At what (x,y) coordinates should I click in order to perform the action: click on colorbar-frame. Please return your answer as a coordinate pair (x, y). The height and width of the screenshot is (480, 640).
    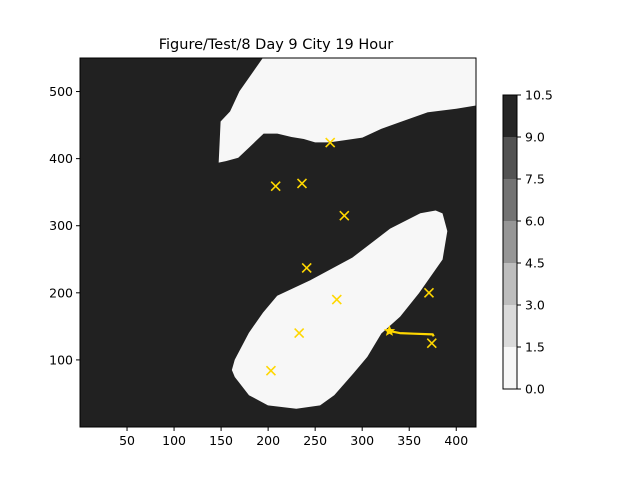
    Looking at the image, I should click on (510, 242).